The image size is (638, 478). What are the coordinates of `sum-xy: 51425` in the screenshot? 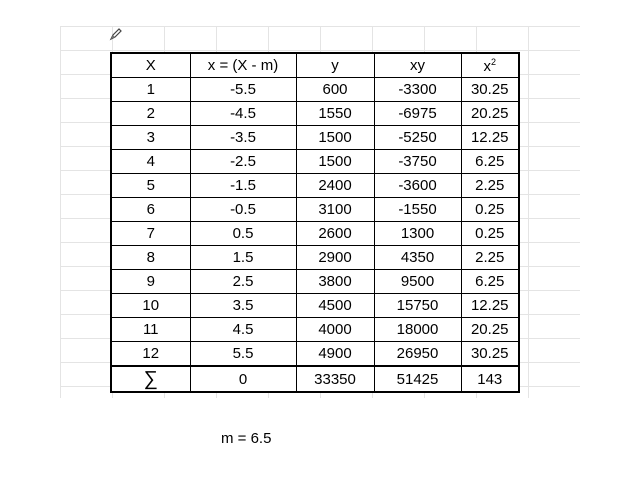 It's located at (417, 379).